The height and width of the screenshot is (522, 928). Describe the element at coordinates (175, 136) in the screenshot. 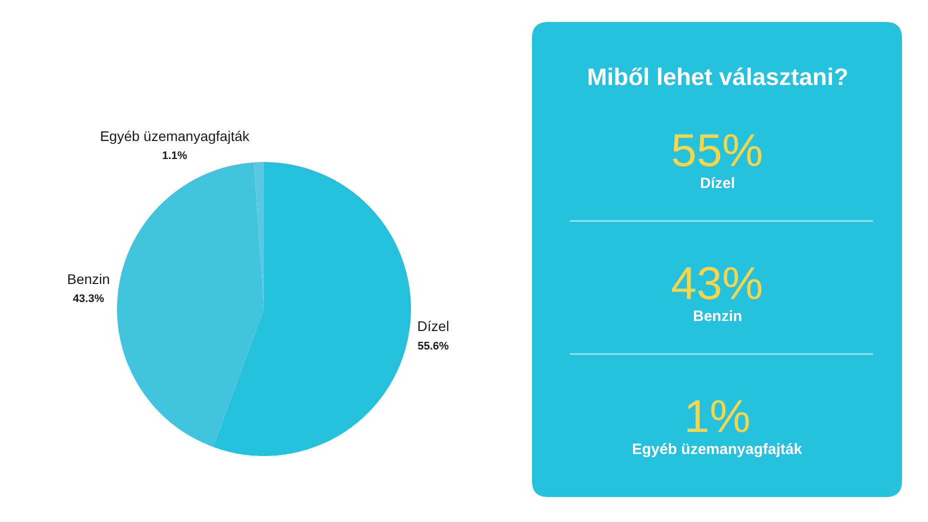

I see `slice-label: Egyéb üzemanyagfajták` at that location.